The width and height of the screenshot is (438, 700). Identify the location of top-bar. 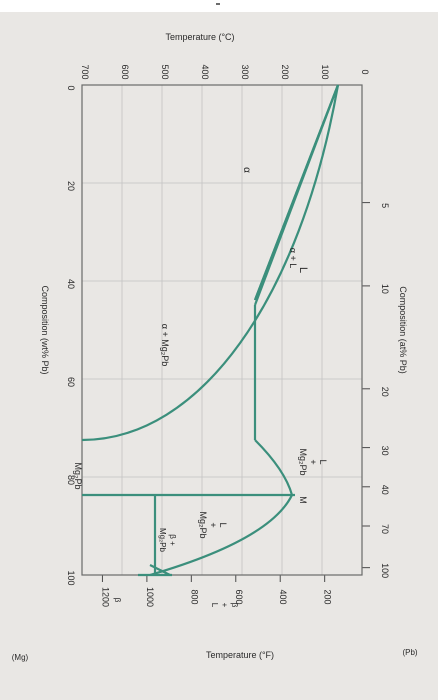
(219, 6).